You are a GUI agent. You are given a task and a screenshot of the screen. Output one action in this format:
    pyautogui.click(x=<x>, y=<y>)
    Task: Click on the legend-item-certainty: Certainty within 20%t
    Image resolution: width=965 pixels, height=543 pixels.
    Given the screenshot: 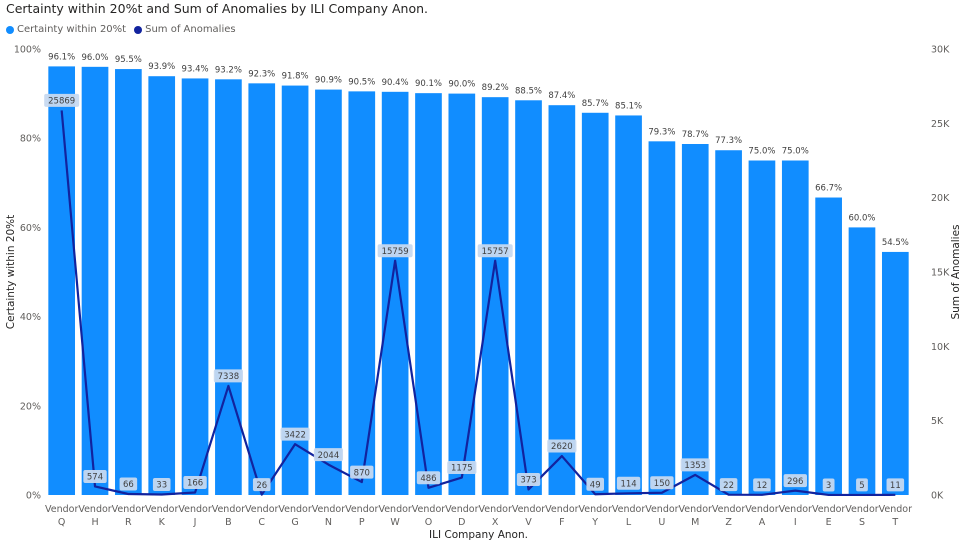 What is the action you would take?
    pyautogui.click(x=66, y=29)
    